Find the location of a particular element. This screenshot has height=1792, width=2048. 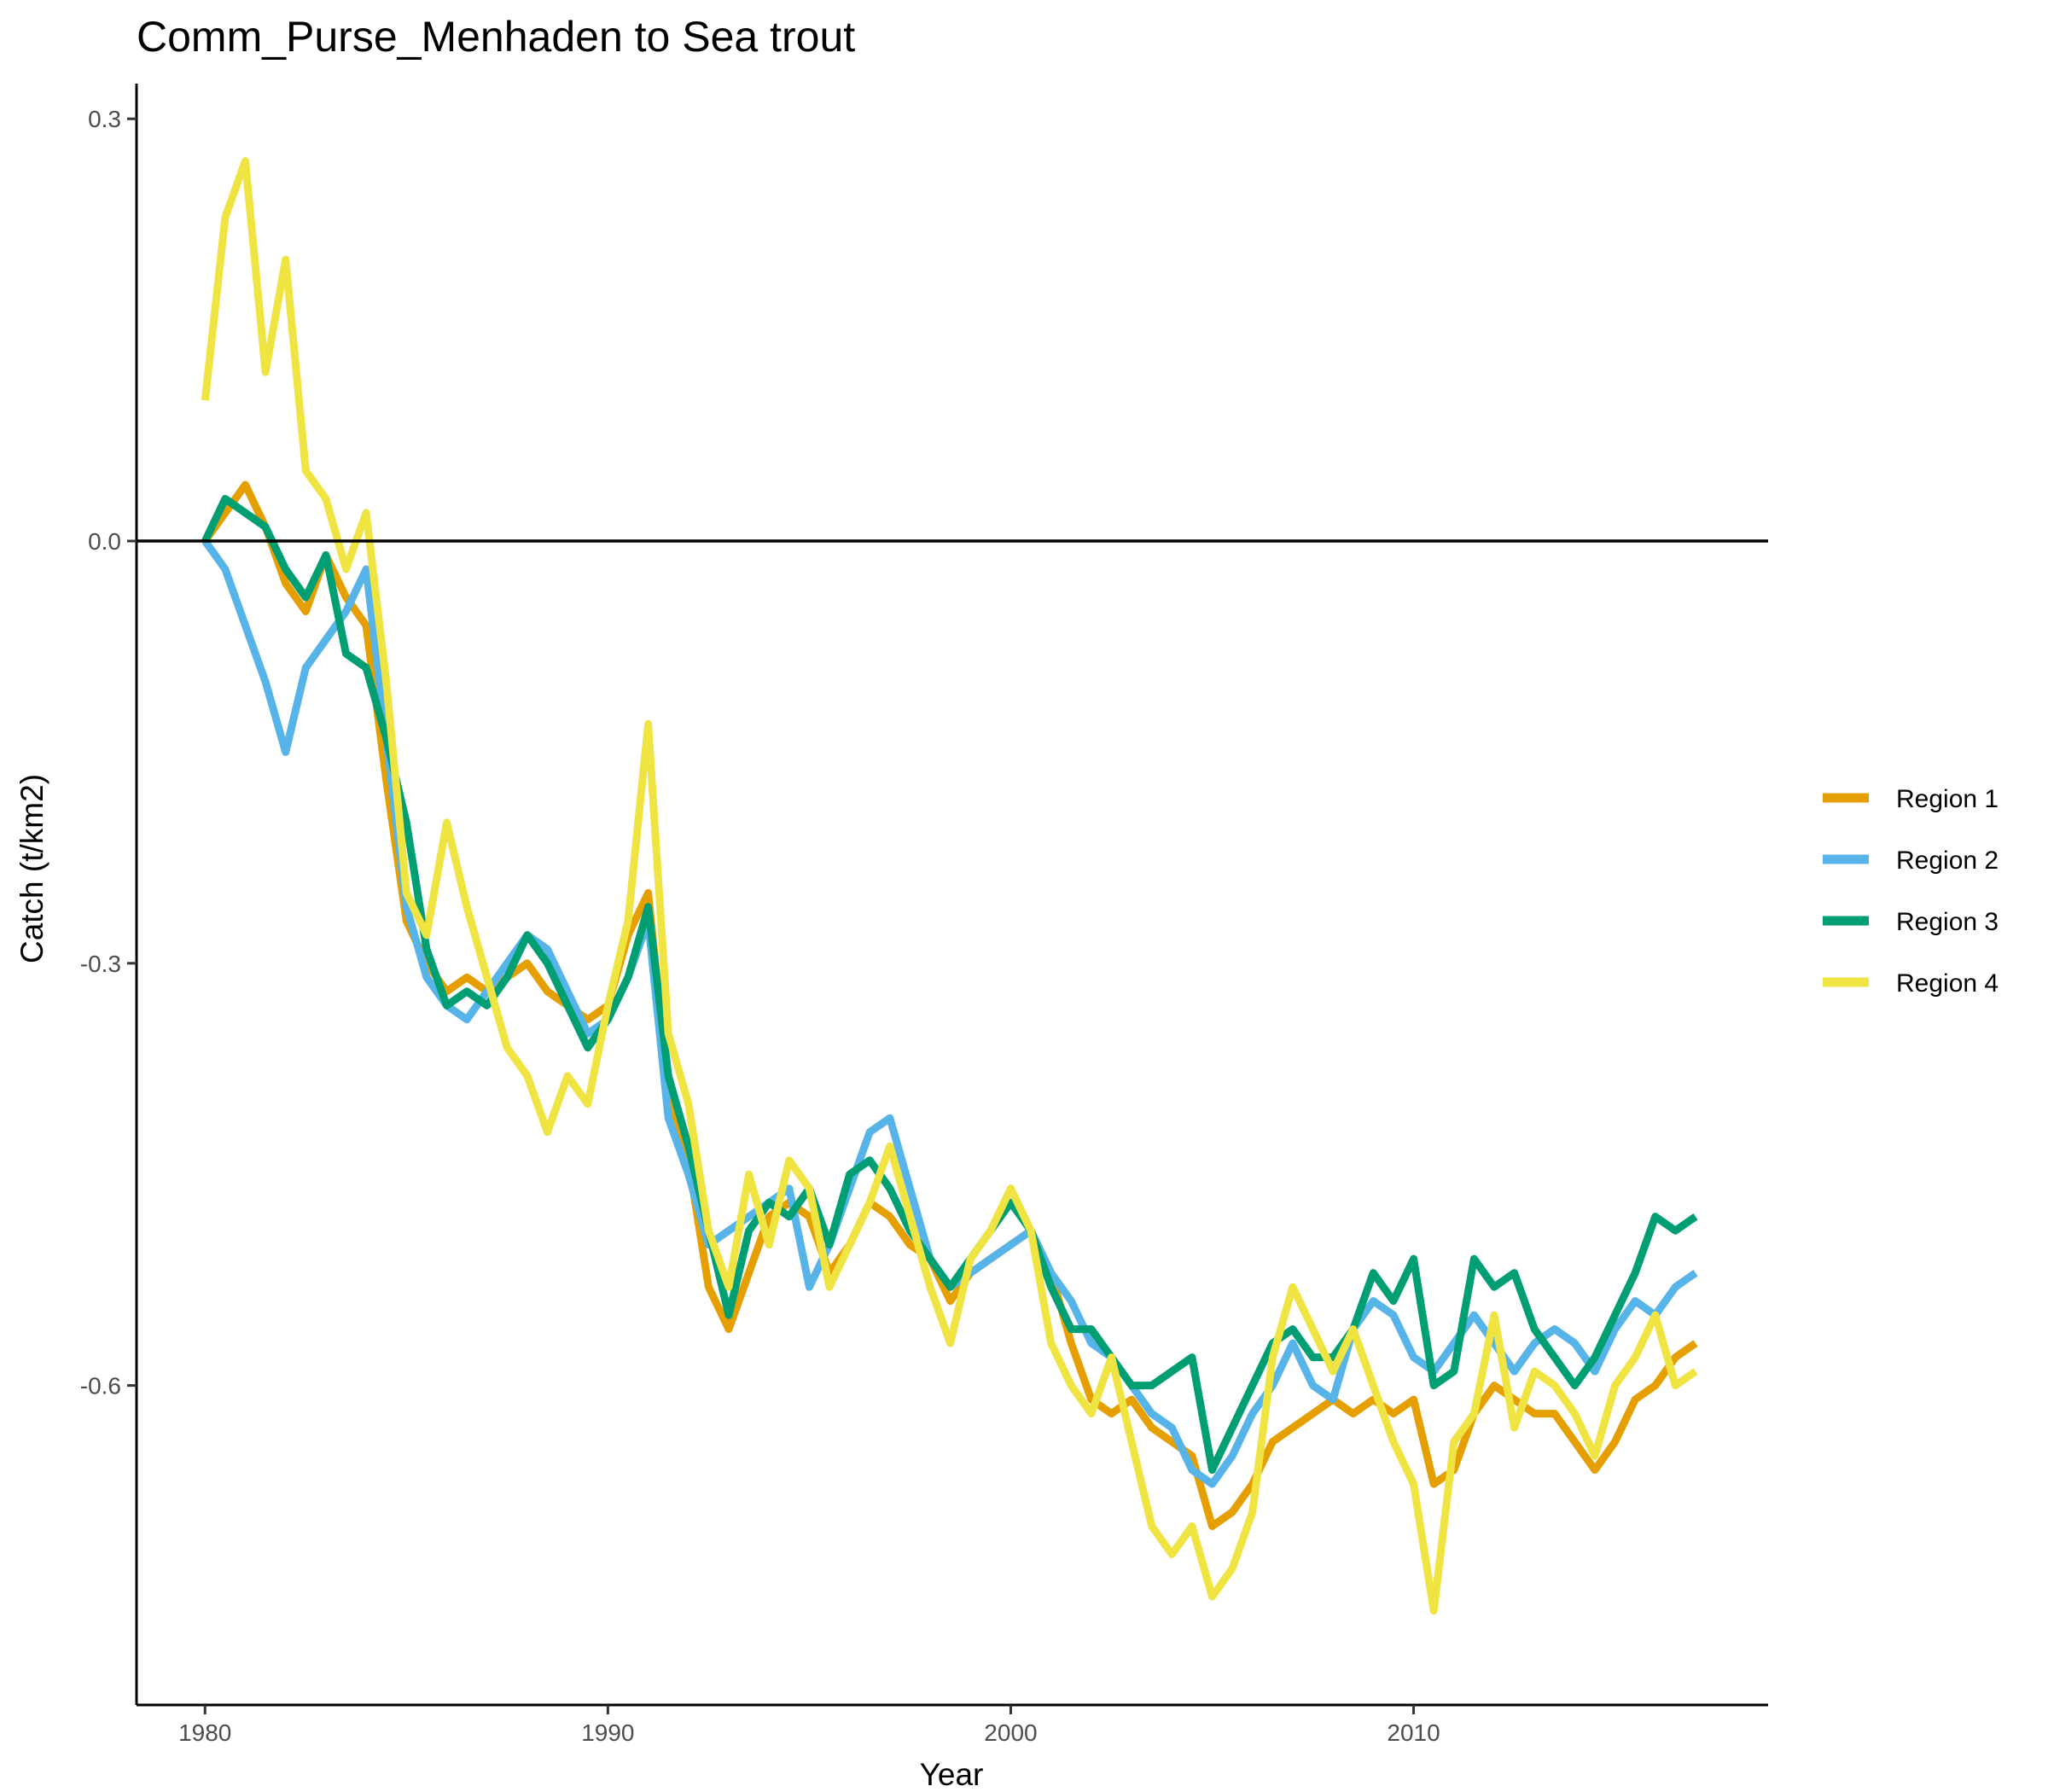

legend-label-region-2: Region 2 is located at coordinates (1948, 861).